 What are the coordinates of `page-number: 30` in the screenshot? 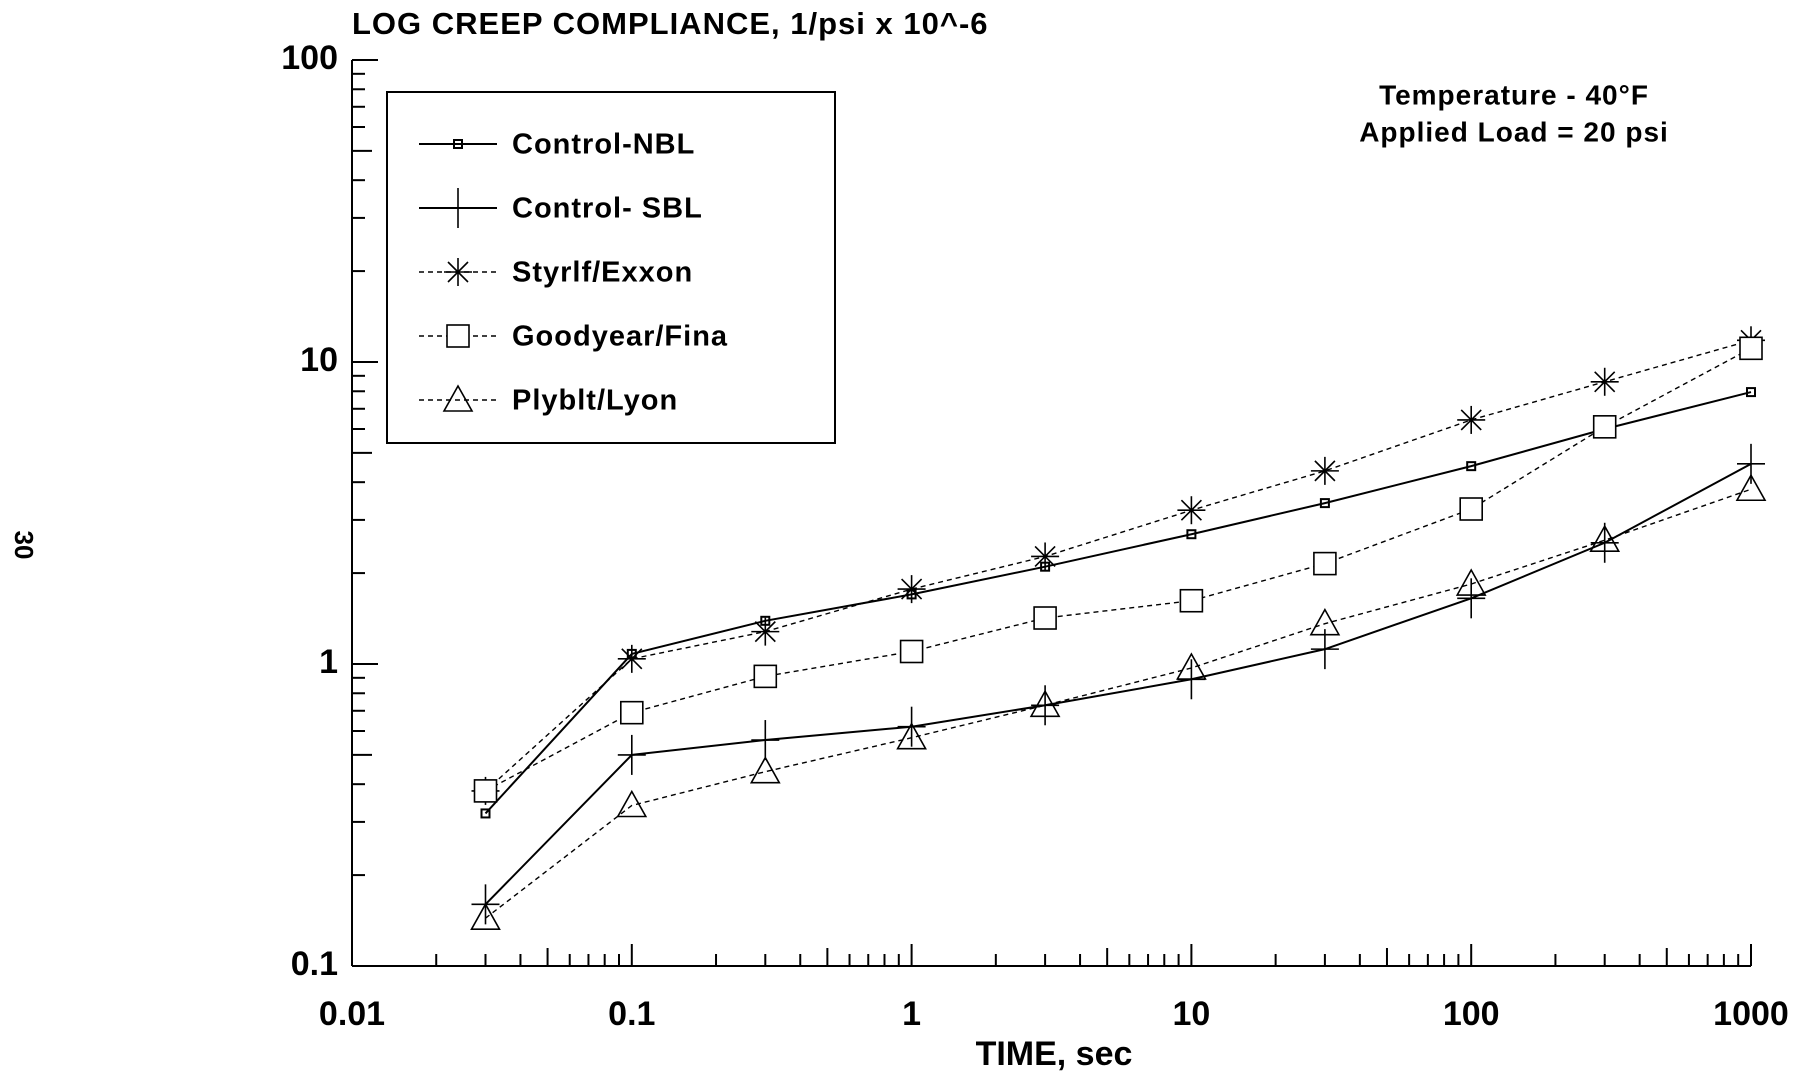 It's located at (24, 545).